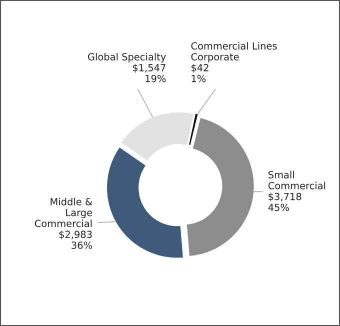 Image resolution: width=340 pixels, height=326 pixels. What do you see at coordinates (149, 73) in the screenshot?
I see `data-label: $1,547 19%` at bounding box center [149, 73].